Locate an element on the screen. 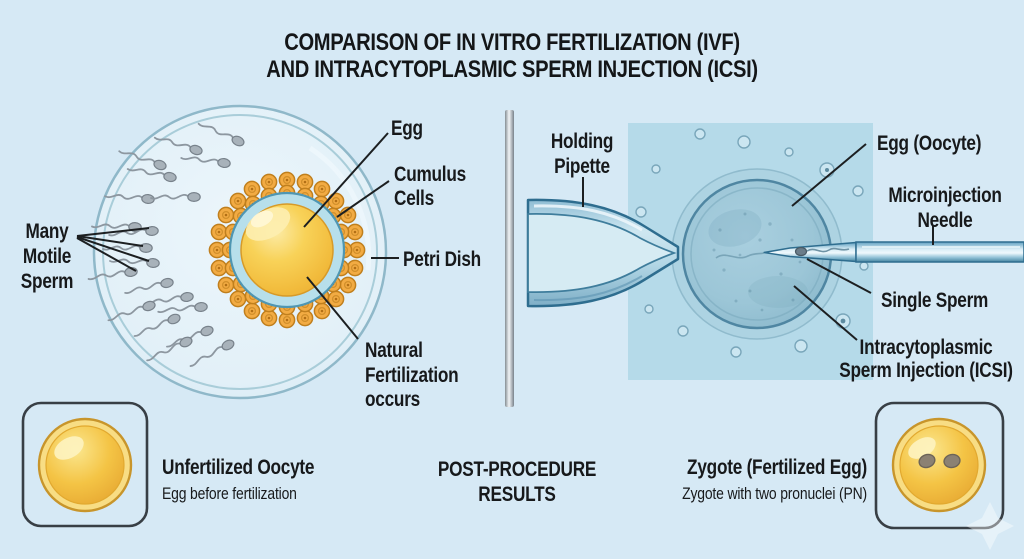 This screenshot has width=1024, height=559. unfertilized-oocyte-title: Unfertilized Oocyte is located at coordinates (238, 467).